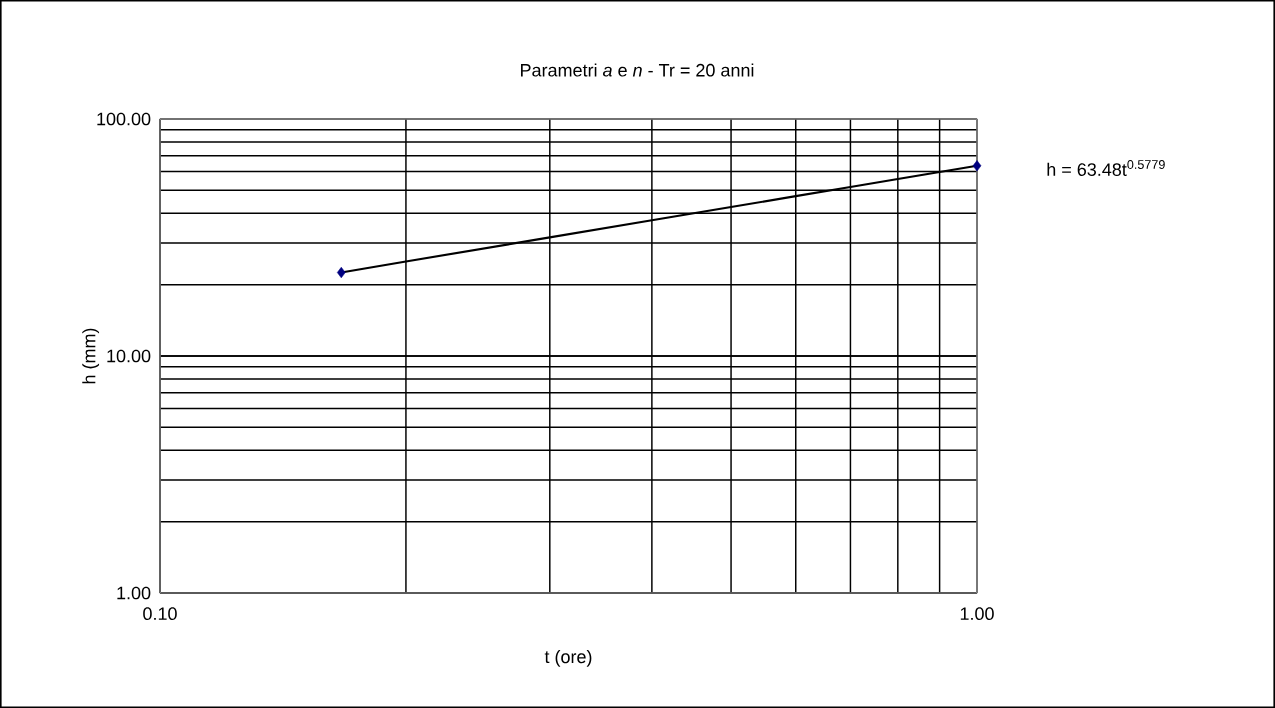 Image resolution: width=1275 pixels, height=708 pixels. What do you see at coordinates (637, 70) in the screenshot?
I see `chart-title: Parametri a e n - Tr = 20 anni` at bounding box center [637, 70].